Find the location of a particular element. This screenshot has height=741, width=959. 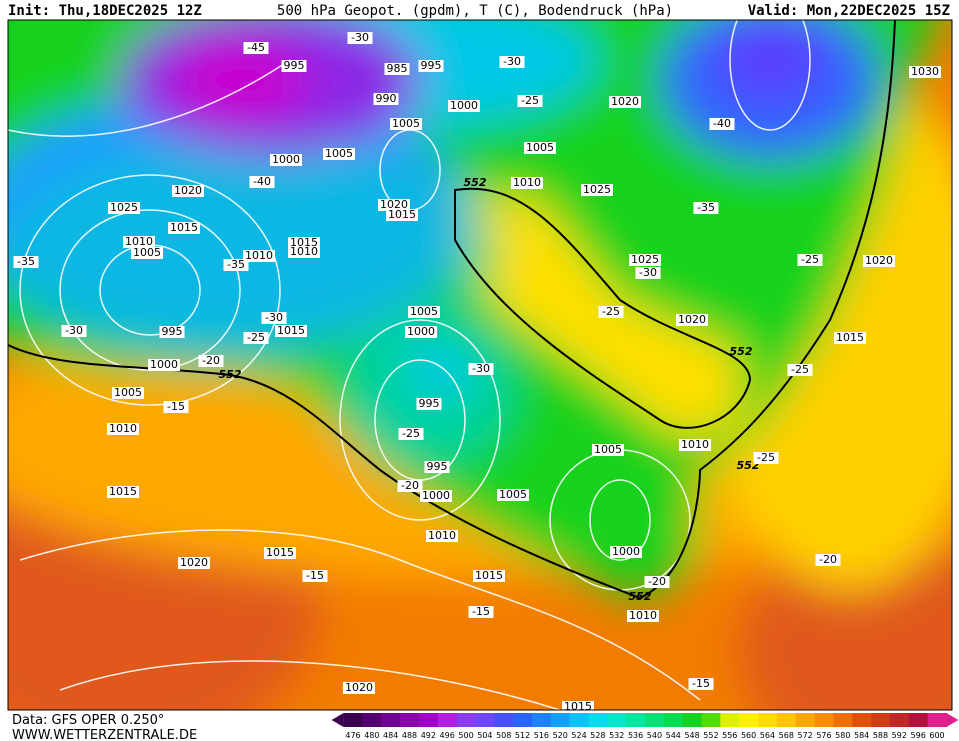

scale-label: 524 is located at coordinates (578, 735).